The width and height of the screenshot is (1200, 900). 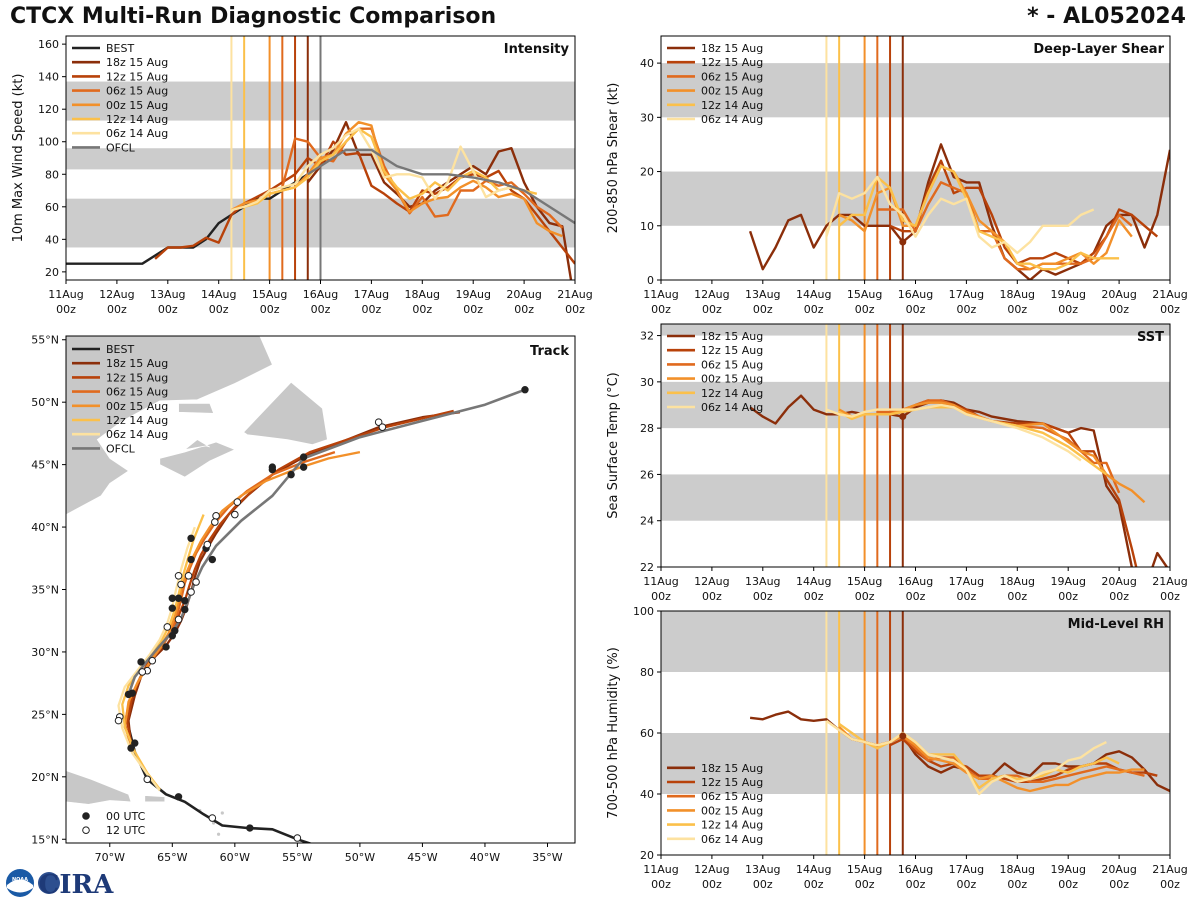 I want to click on legend-label: 00 UTC, so click(x=126, y=816).